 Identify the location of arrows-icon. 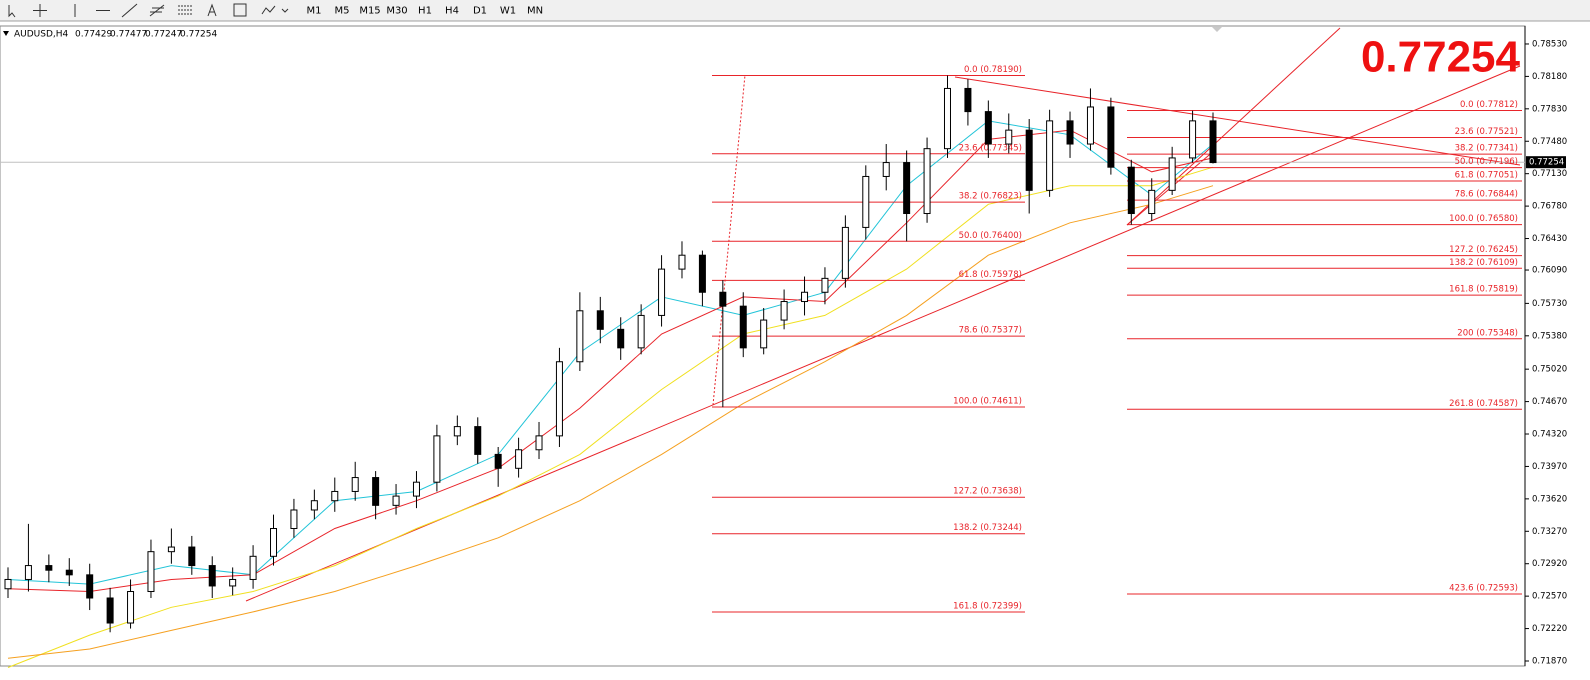
(275, 10).